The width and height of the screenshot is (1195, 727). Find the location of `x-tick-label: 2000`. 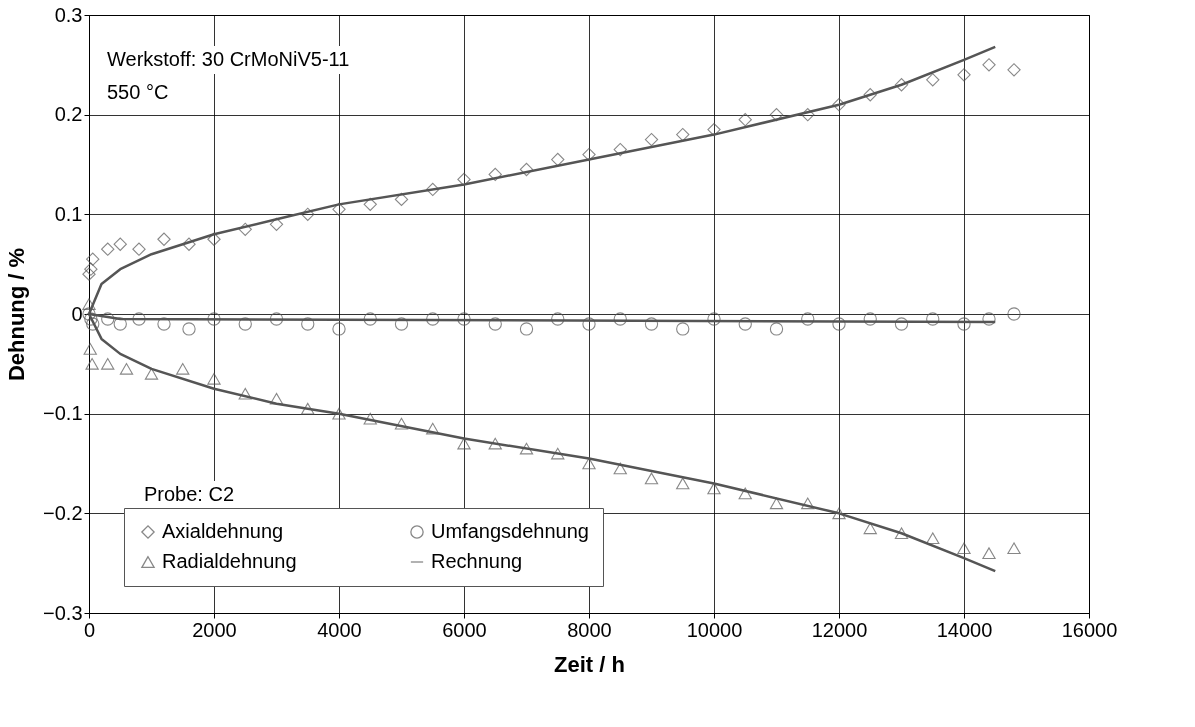

x-tick-label: 2000 is located at coordinates (214, 629).